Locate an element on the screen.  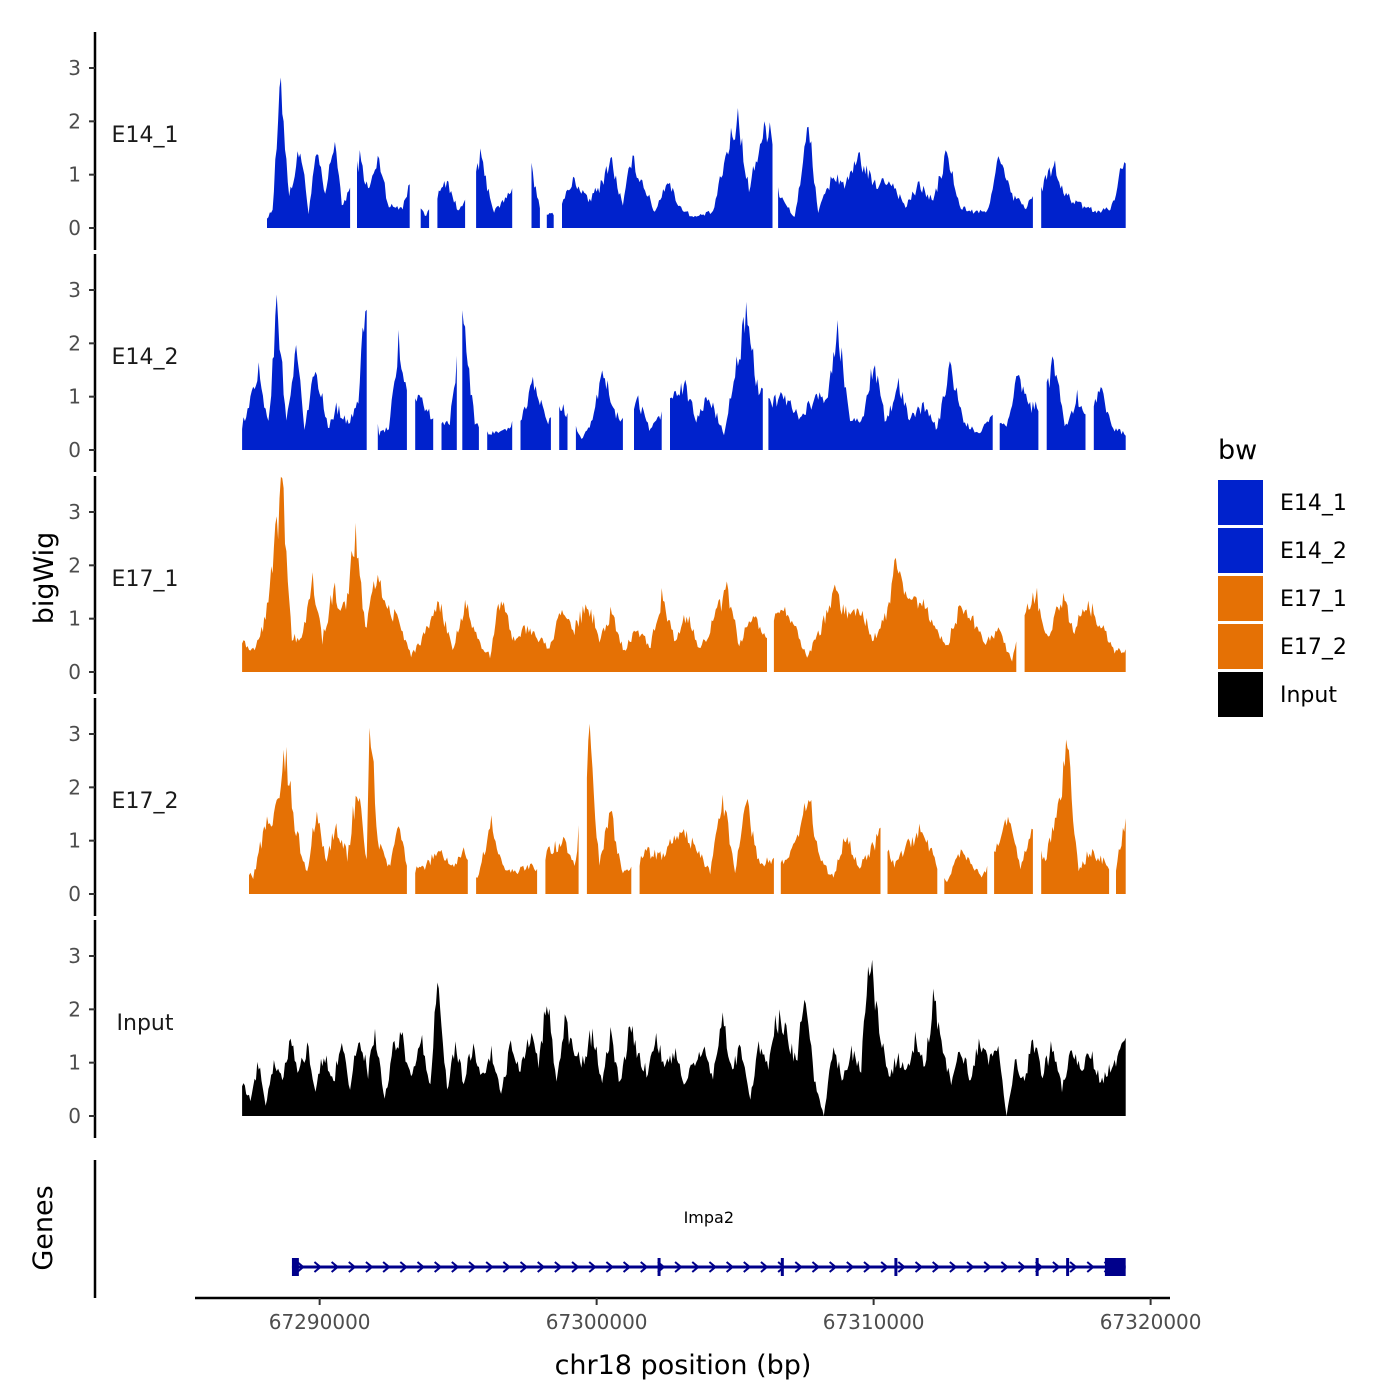
legend-title: bw is located at coordinates (1237, 450).